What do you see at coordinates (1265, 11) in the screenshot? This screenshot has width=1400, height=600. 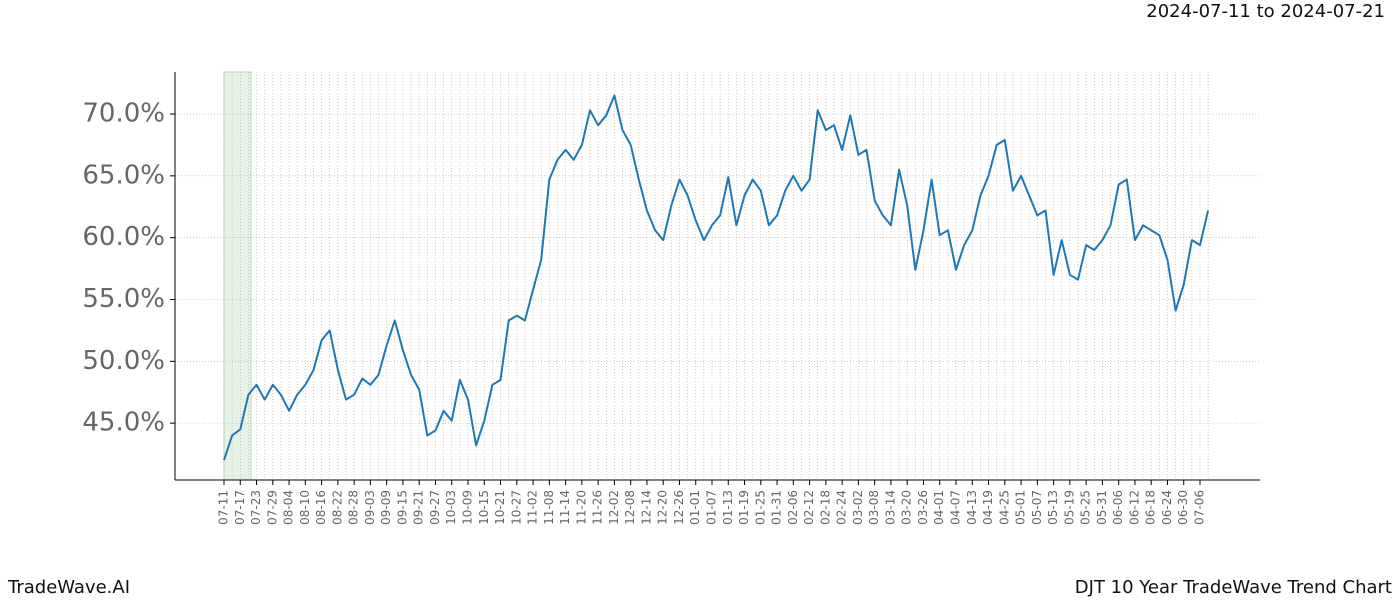 I see `subtitle: 2024-07-11 to 2024-07-21` at bounding box center [1265, 11].